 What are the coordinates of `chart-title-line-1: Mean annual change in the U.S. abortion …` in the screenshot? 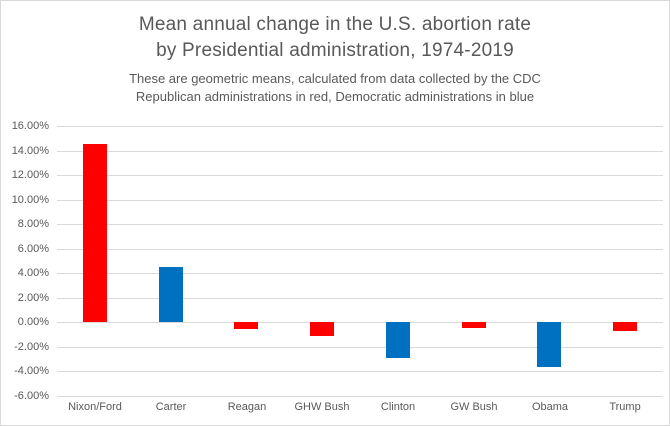 It's located at (335, 24).